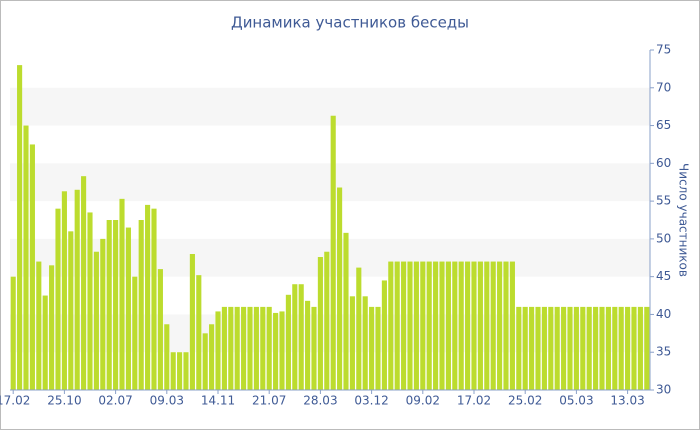 The height and width of the screenshot is (430, 700). What do you see at coordinates (663, 276) in the screenshot?
I see `y-tick-label: 45` at bounding box center [663, 276].